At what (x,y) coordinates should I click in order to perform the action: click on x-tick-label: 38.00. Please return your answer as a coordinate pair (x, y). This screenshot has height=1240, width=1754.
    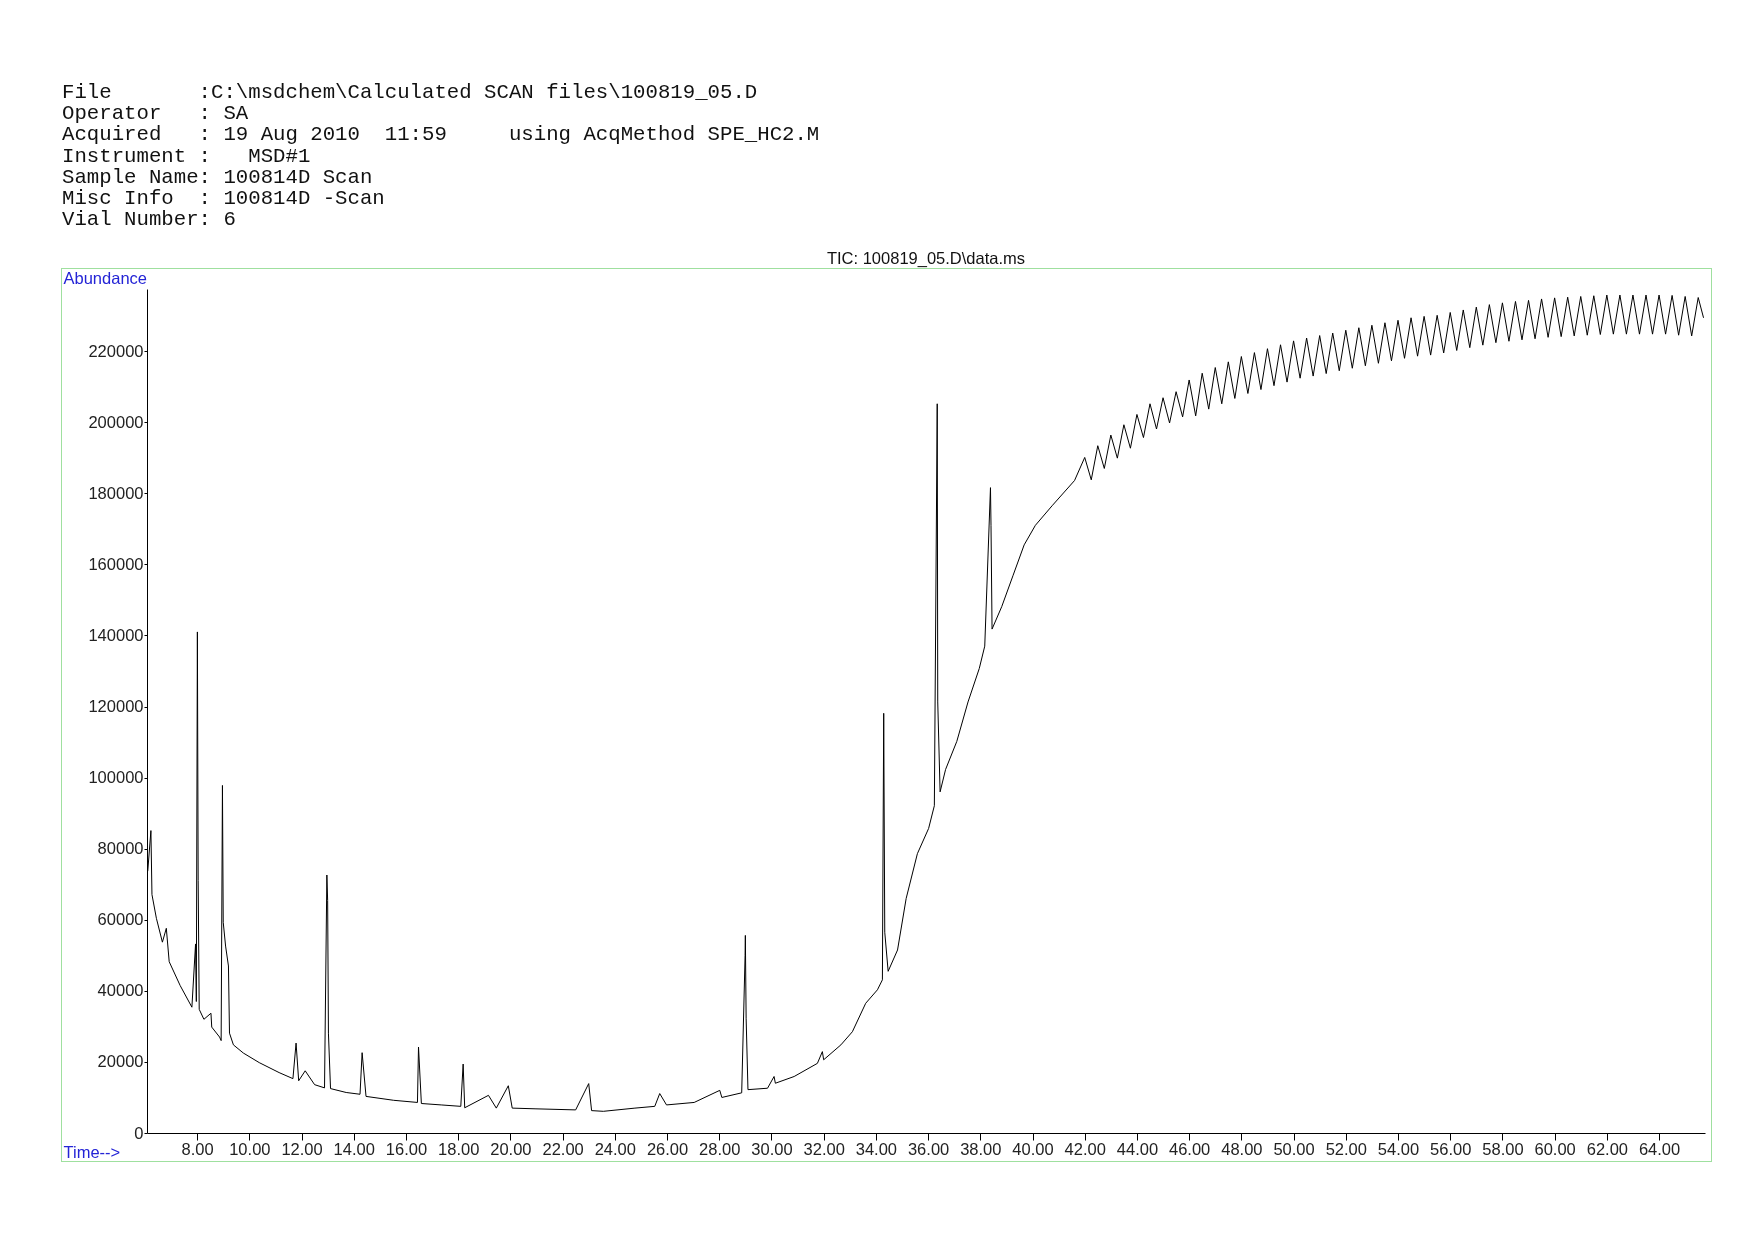
    Looking at the image, I should click on (981, 1148).